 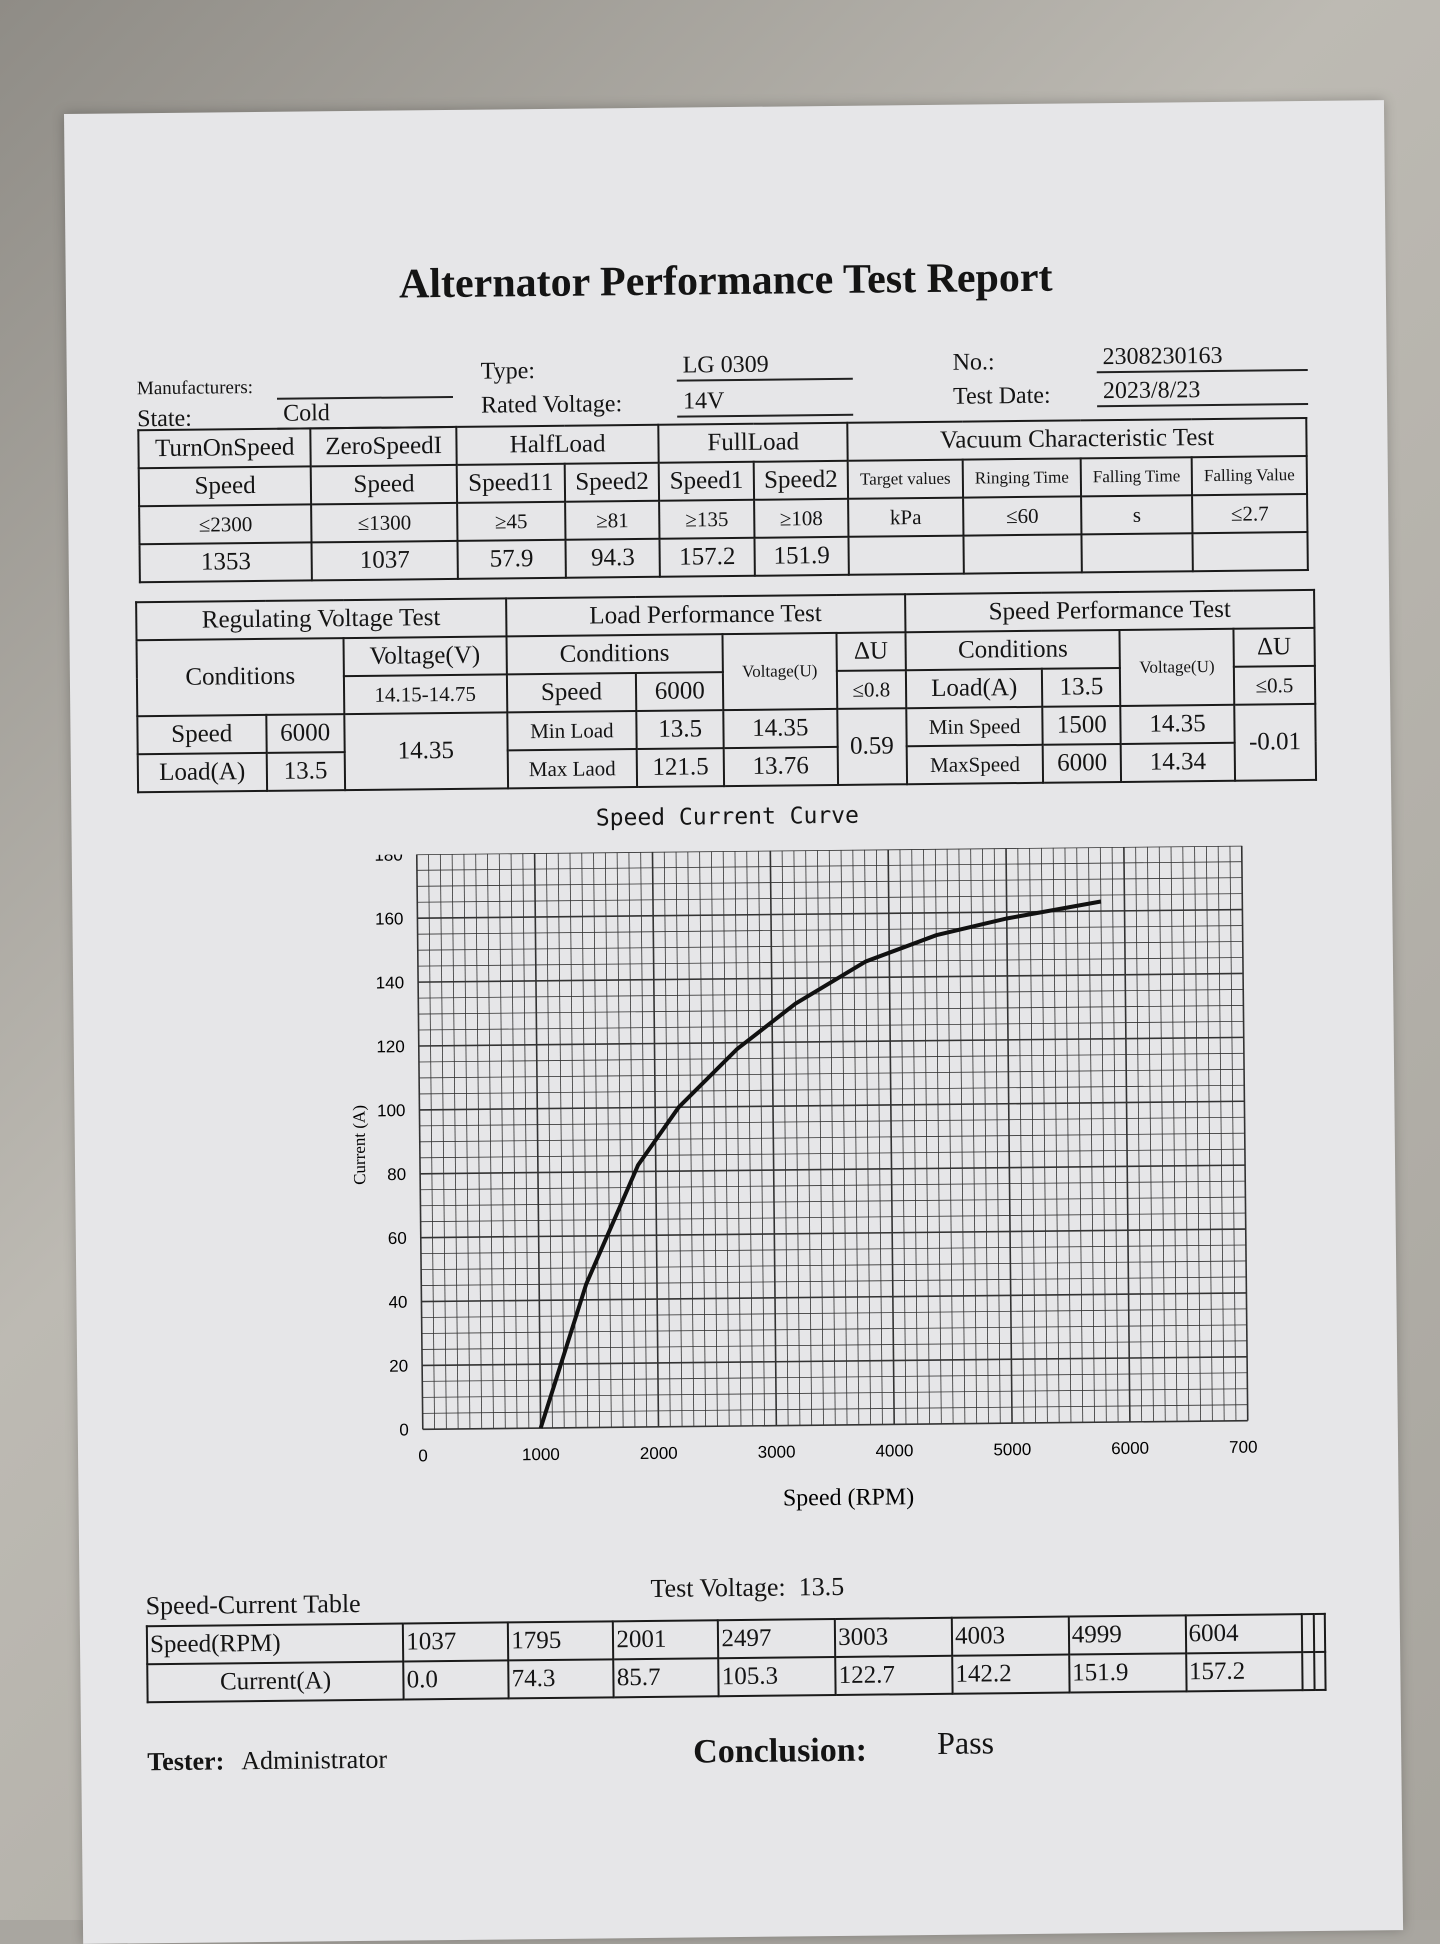 What do you see at coordinates (511, 559) in the screenshot?
I see `value-cell: 57.9` at bounding box center [511, 559].